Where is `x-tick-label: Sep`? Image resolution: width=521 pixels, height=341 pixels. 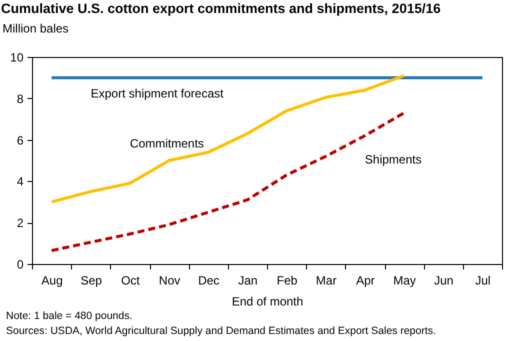
x-tick-label: Sep is located at coordinates (91, 281).